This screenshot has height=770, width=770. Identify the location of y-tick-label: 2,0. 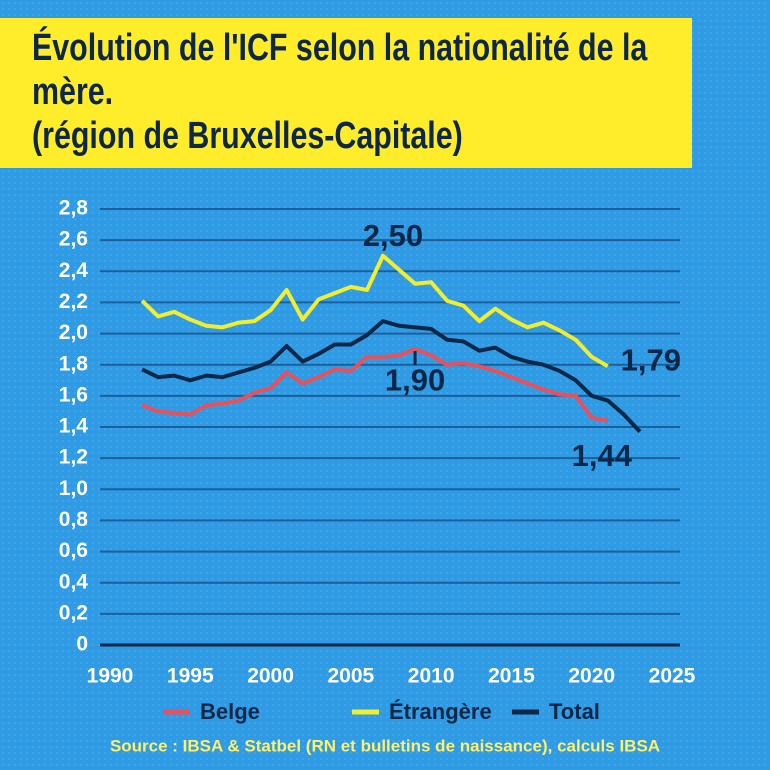
(73, 332).